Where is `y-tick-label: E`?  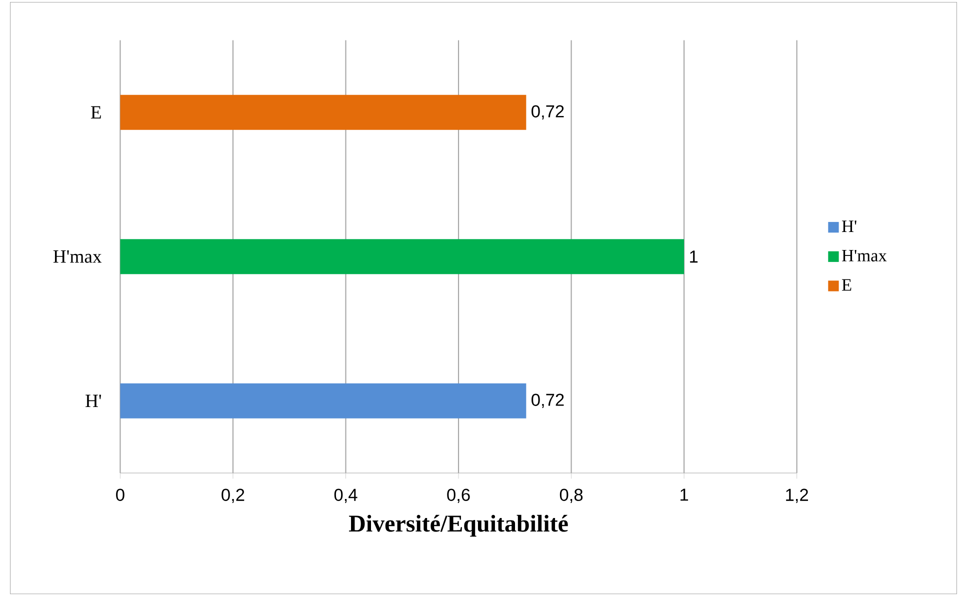
y-tick-label: E is located at coordinates (95, 112).